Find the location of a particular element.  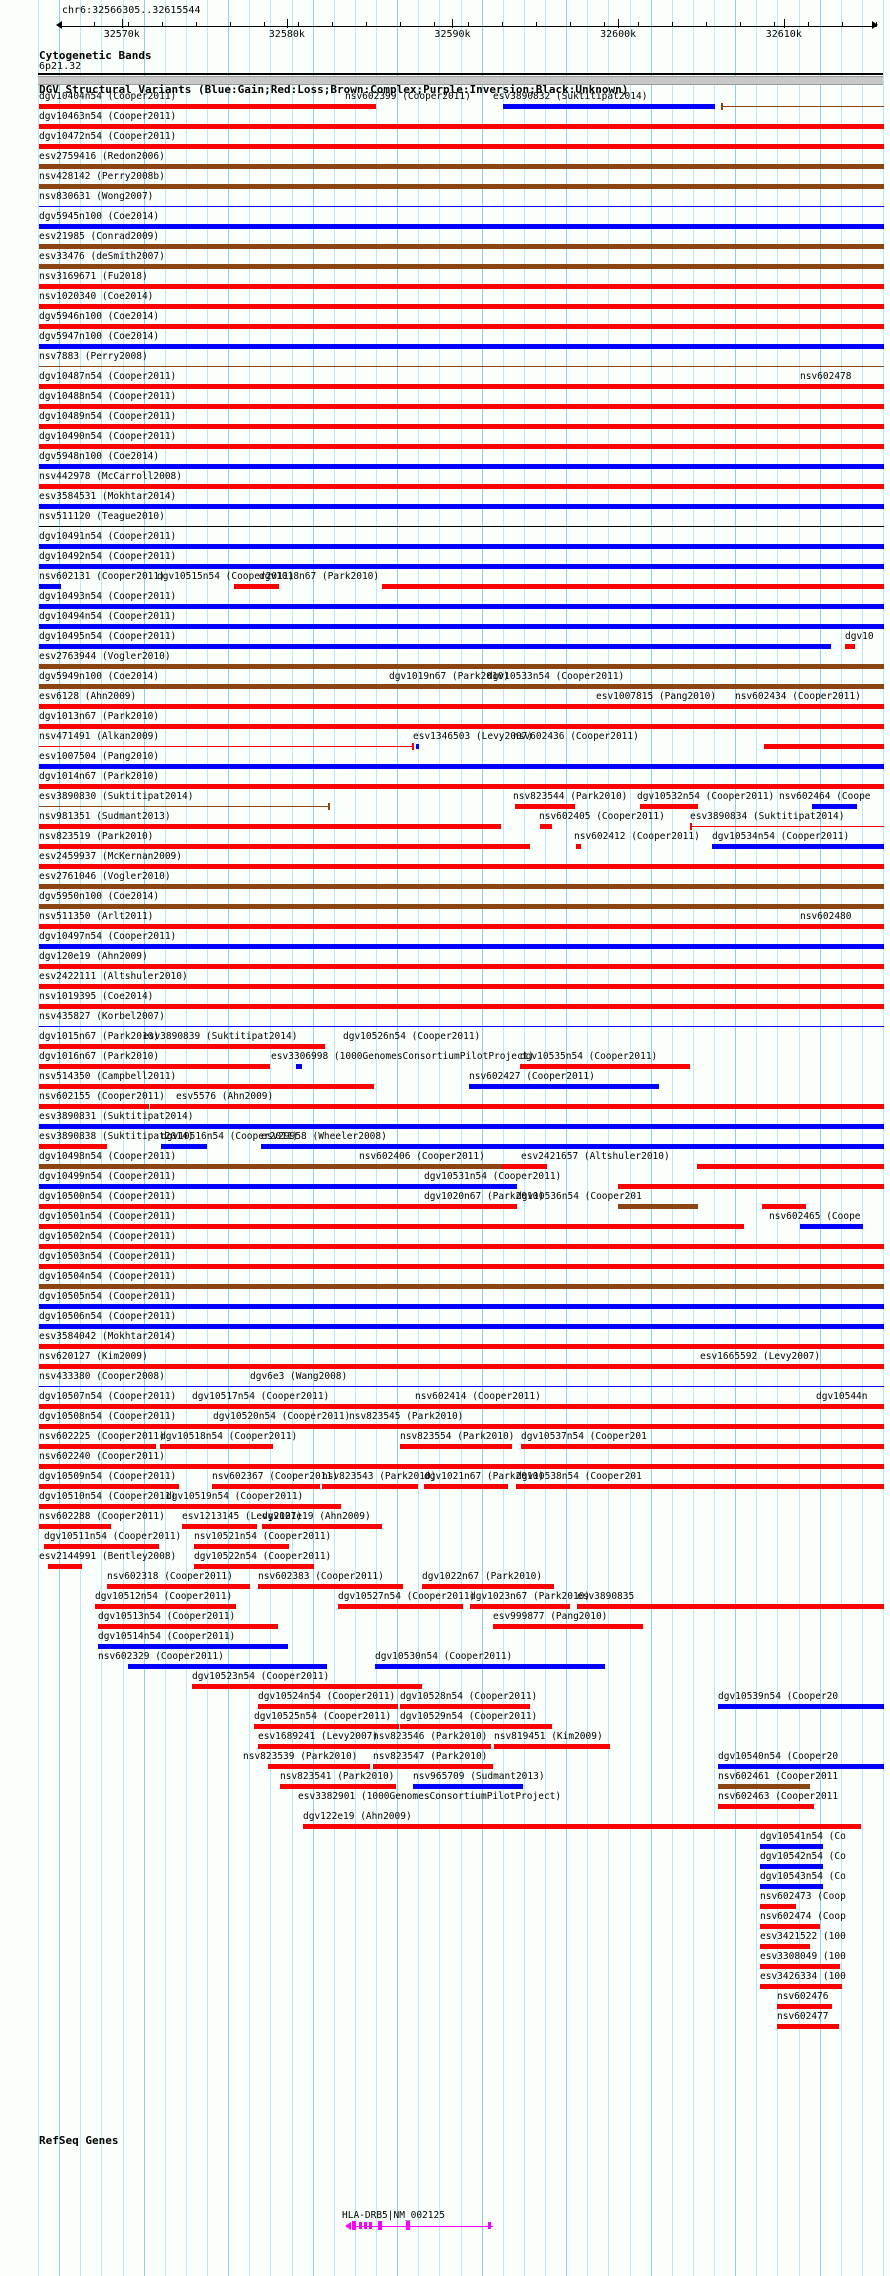

variant-label: dgv10529n54 (Cooper2011) is located at coordinates (469, 1716).